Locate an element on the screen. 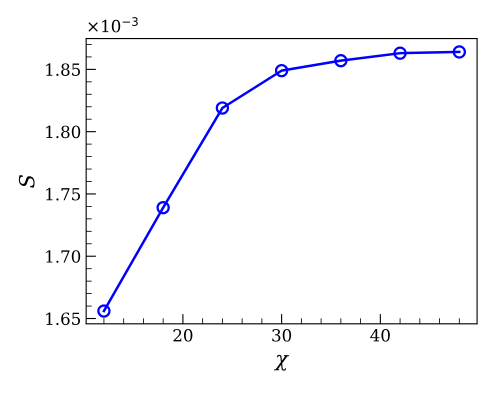  x-tick-label: 40 is located at coordinates (380, 335).